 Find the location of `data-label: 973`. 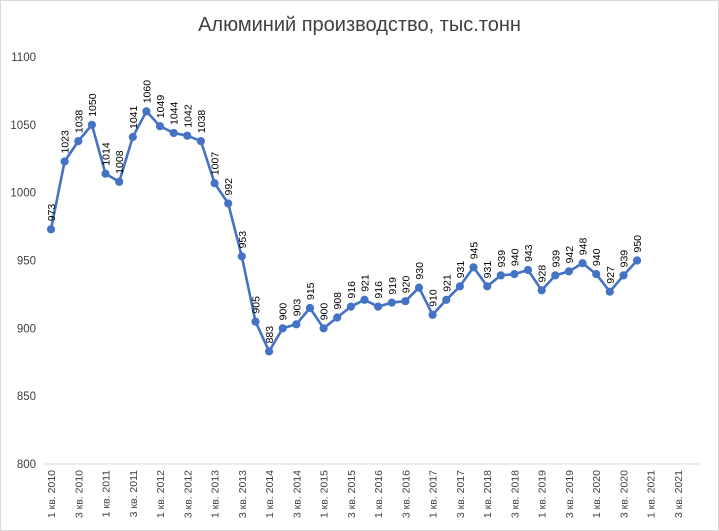

data-label: 973 is located at coordinates (52, 213).